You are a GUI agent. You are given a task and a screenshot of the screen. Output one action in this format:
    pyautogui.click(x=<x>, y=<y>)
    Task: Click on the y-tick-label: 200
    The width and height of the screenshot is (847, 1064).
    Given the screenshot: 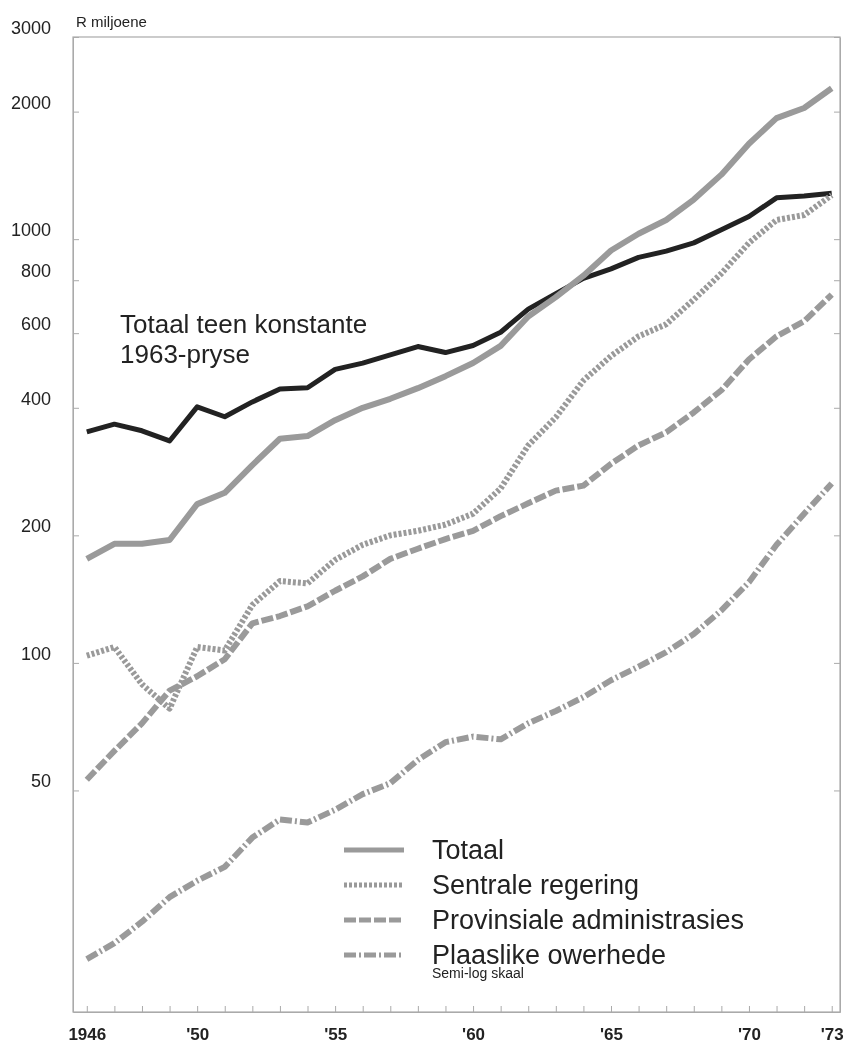 What is the action you would take?
    pyautogui.click(x=35, y=526)
    